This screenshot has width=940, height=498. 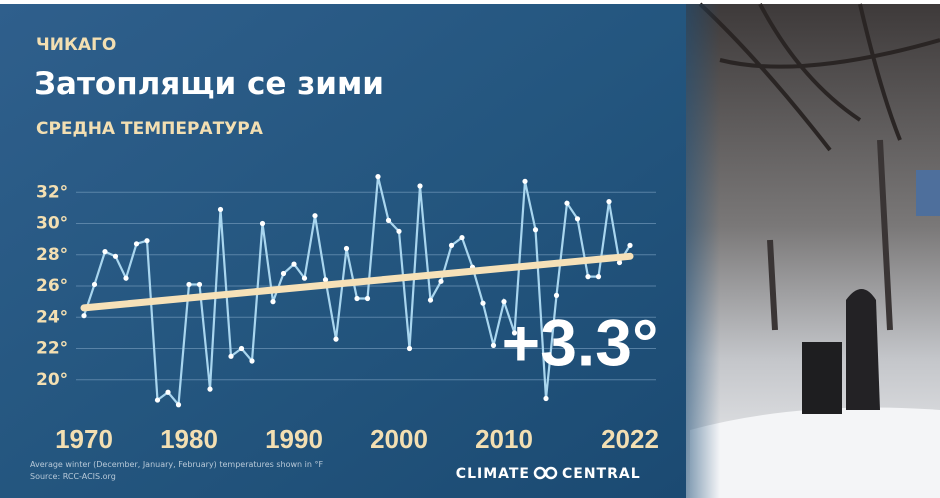 I want to click on trend-line, so click(x=357, y=282).